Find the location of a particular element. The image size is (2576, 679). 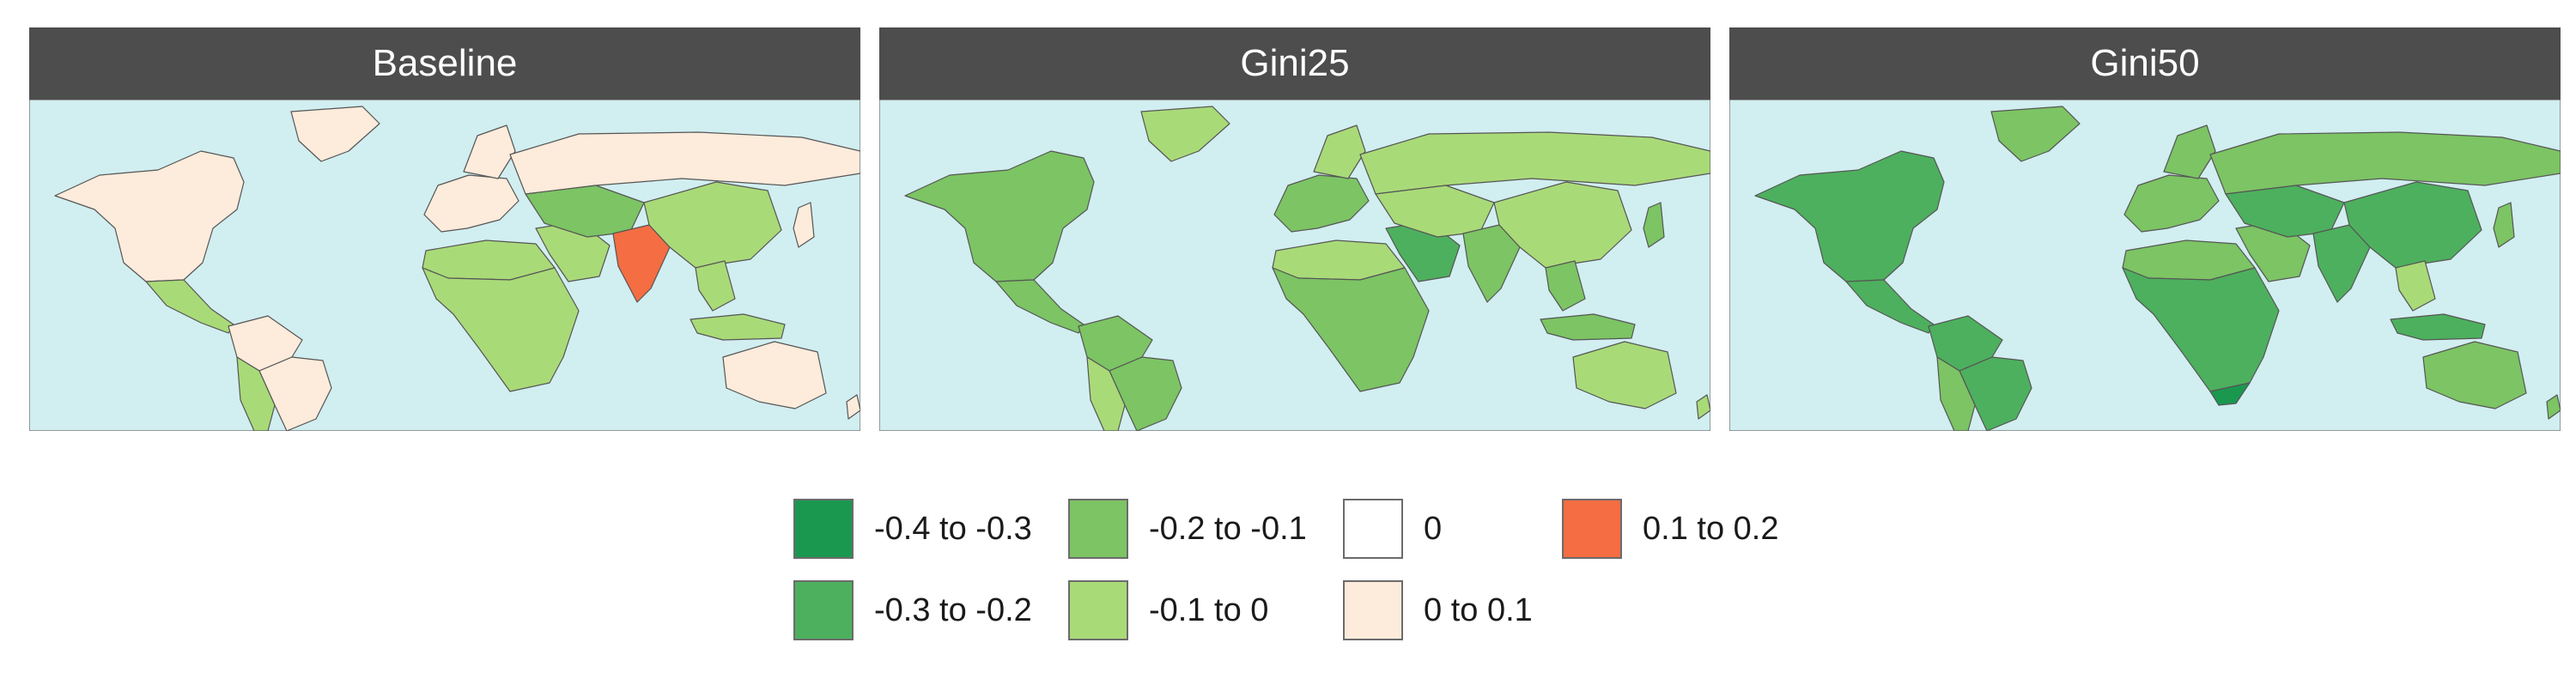

legend-item: 0 to 0.1 is located at coordinates (1438, 610).